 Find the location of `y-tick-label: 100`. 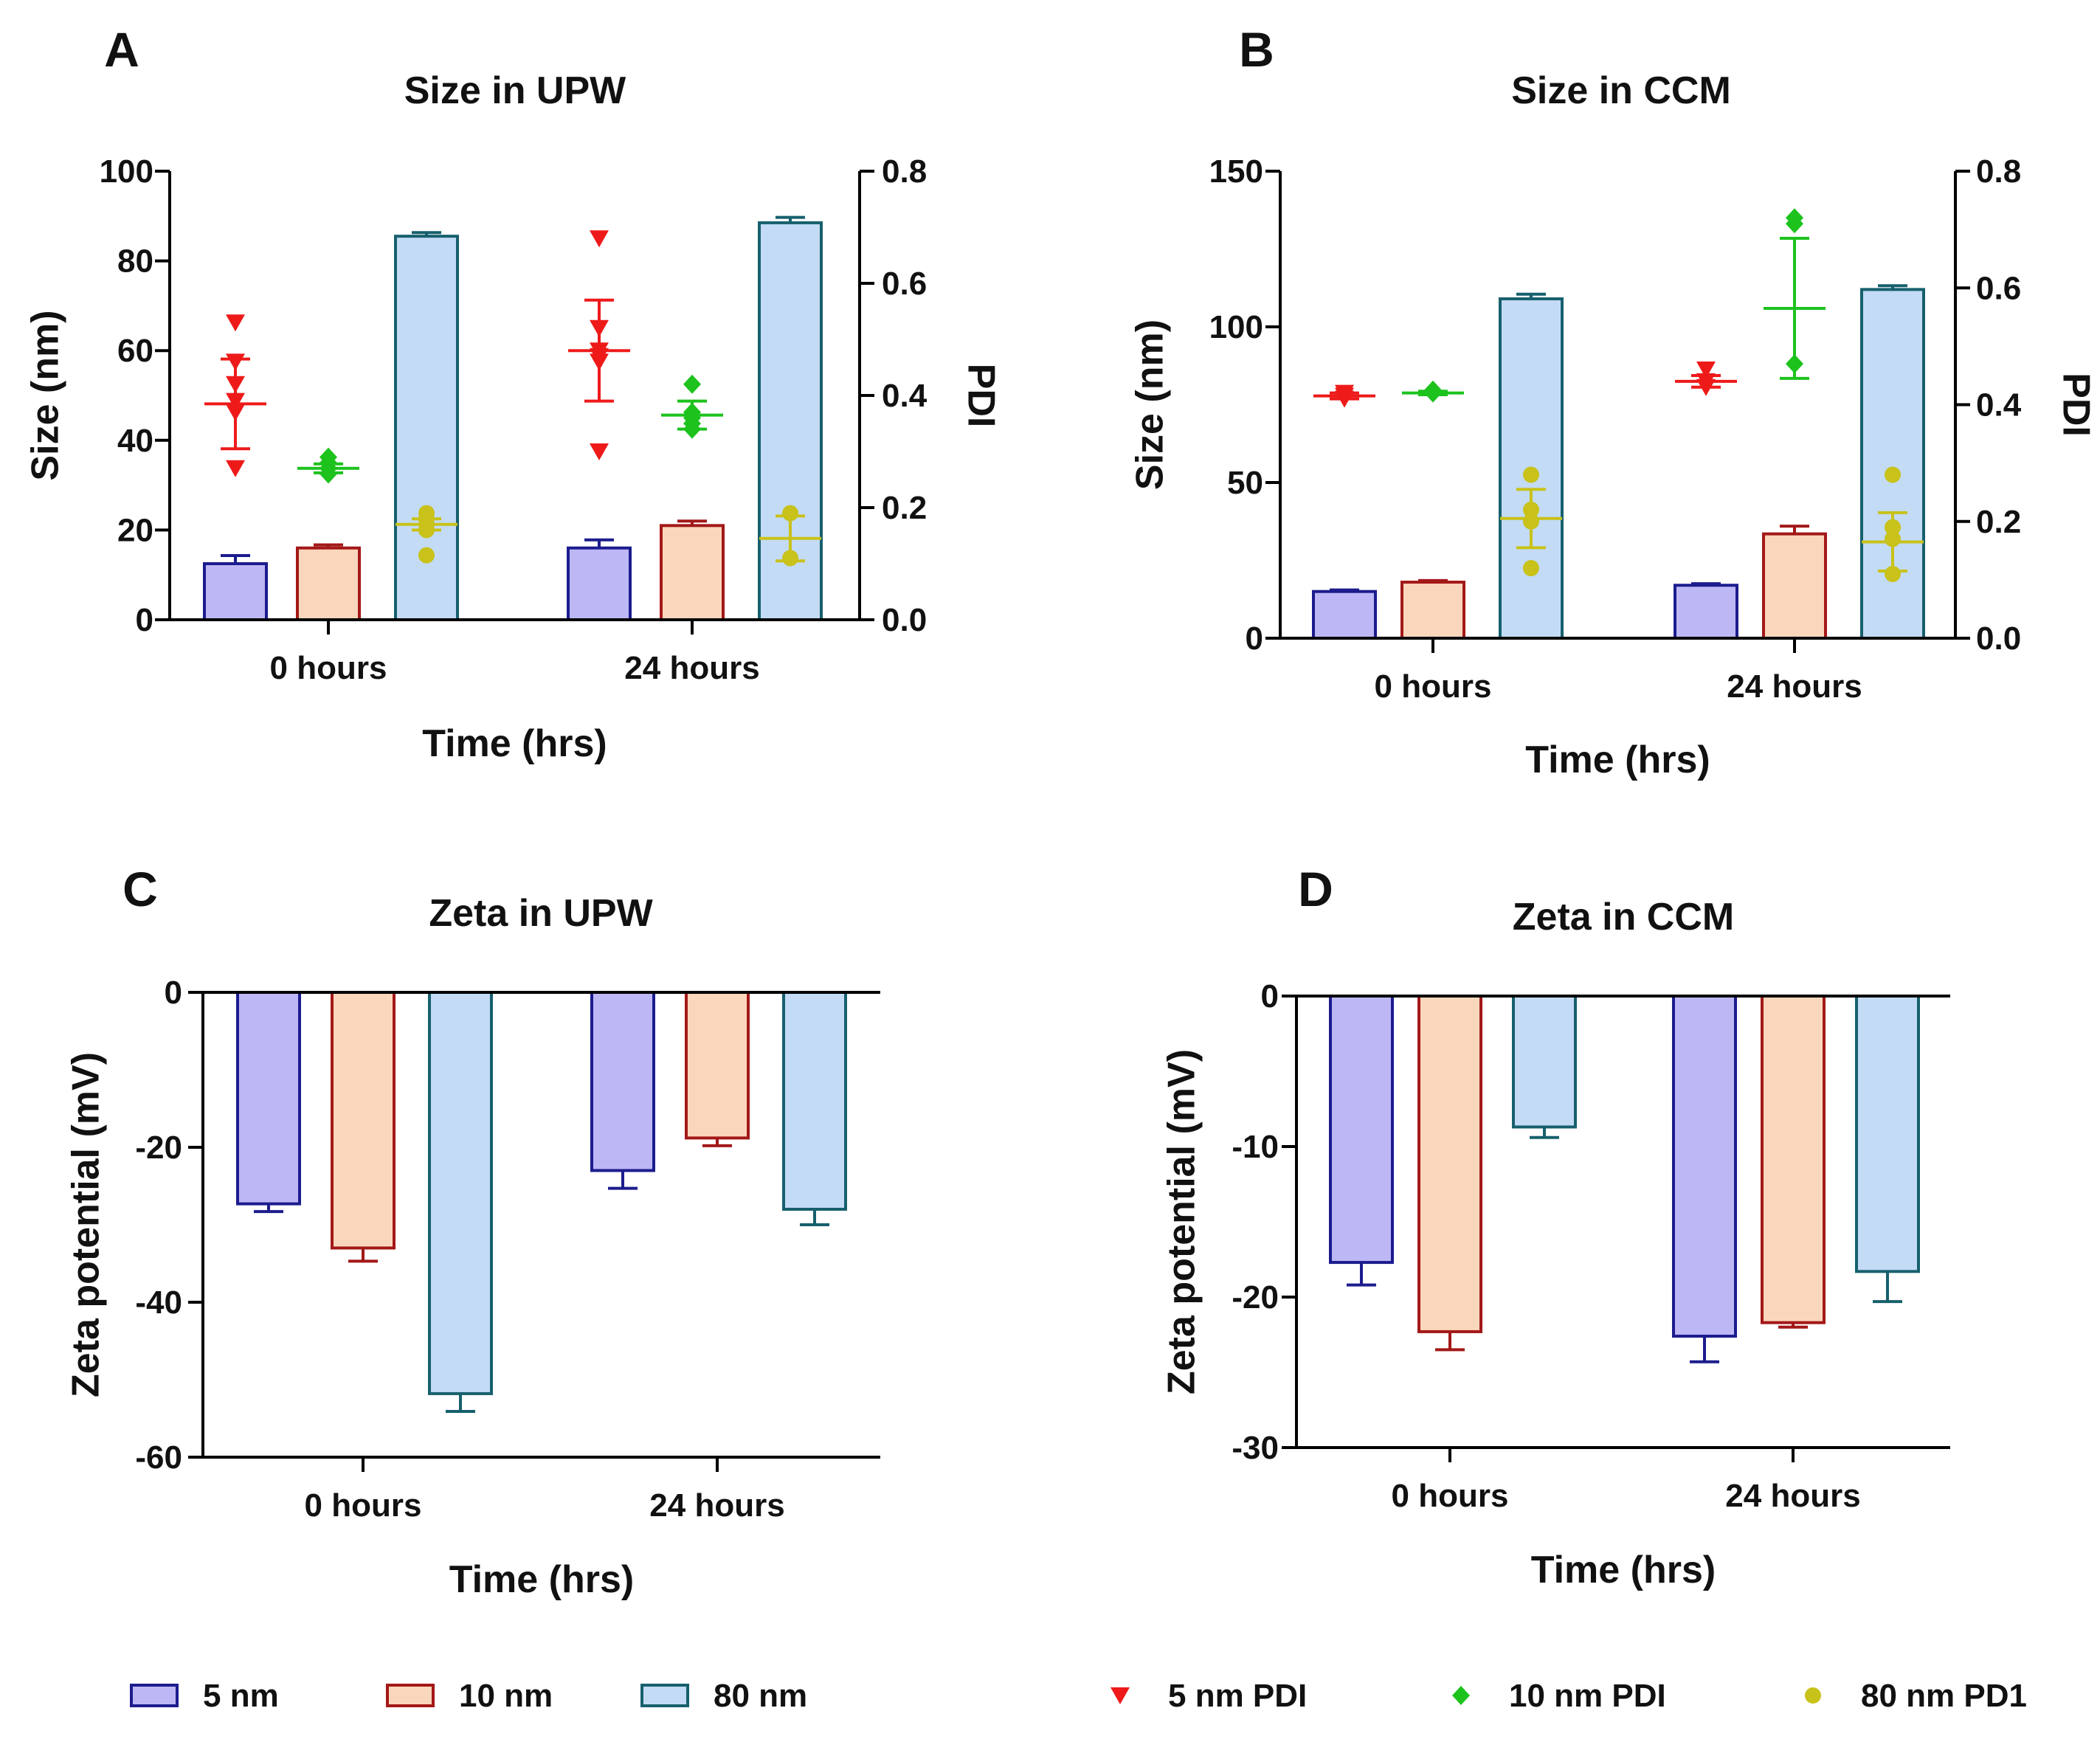

y-tick-label: 100 is located at coordinates (126, 171).